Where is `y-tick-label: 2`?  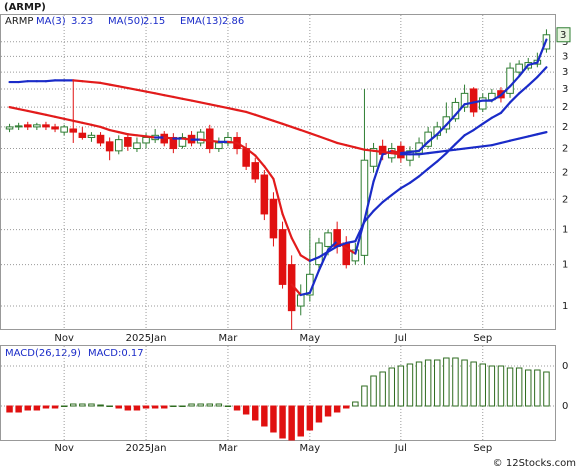
y-tick-label: 2 is located at coordinates (565, 127).